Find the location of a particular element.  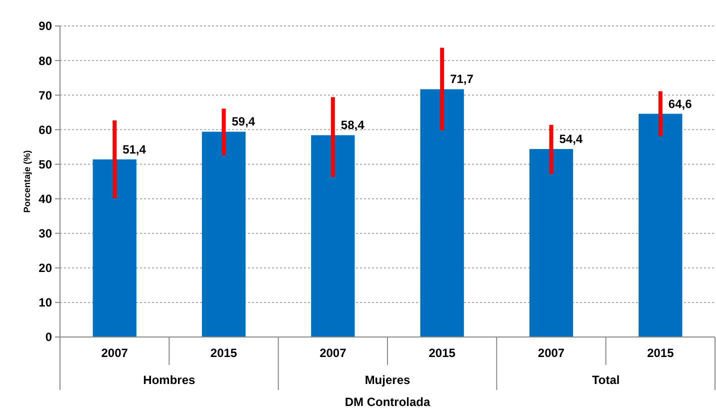

y-tick-label: 40 is located at coordinates (45, 199).